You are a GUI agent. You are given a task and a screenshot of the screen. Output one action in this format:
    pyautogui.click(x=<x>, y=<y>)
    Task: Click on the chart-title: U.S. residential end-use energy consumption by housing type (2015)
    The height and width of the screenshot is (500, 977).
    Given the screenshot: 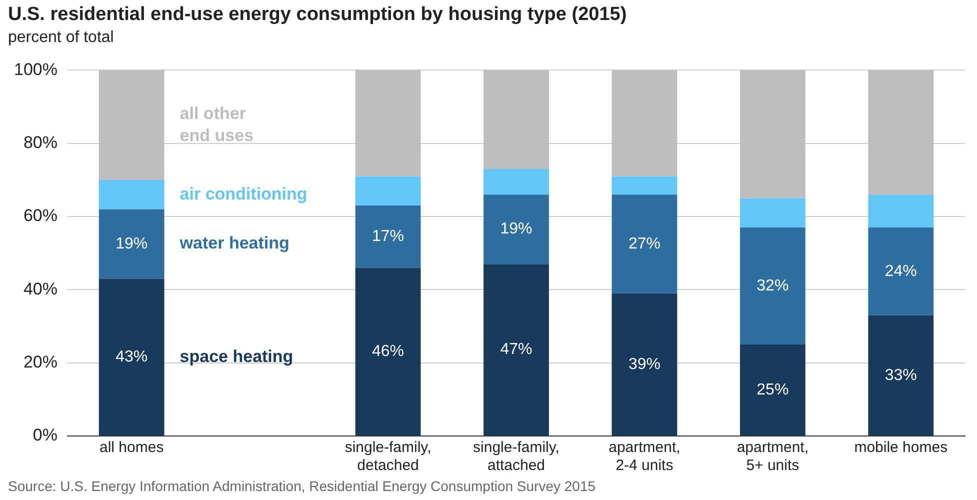 What is the action you would take?
    pyautogui.click(x=317, y=15)
    